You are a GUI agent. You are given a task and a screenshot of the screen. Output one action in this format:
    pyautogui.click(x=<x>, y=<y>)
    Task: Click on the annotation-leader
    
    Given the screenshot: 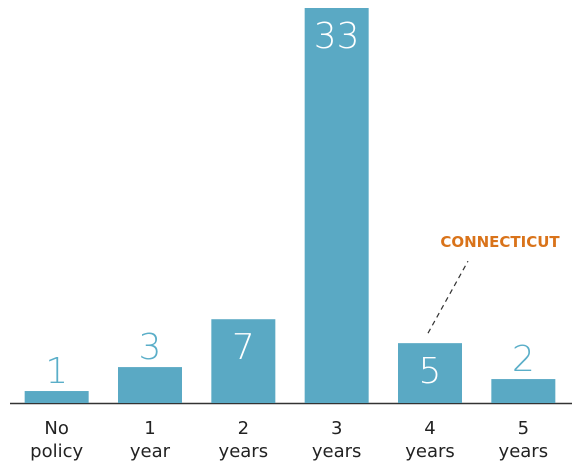 What is the action you would take?
    pyautogui.click(x=448, y=297)
    